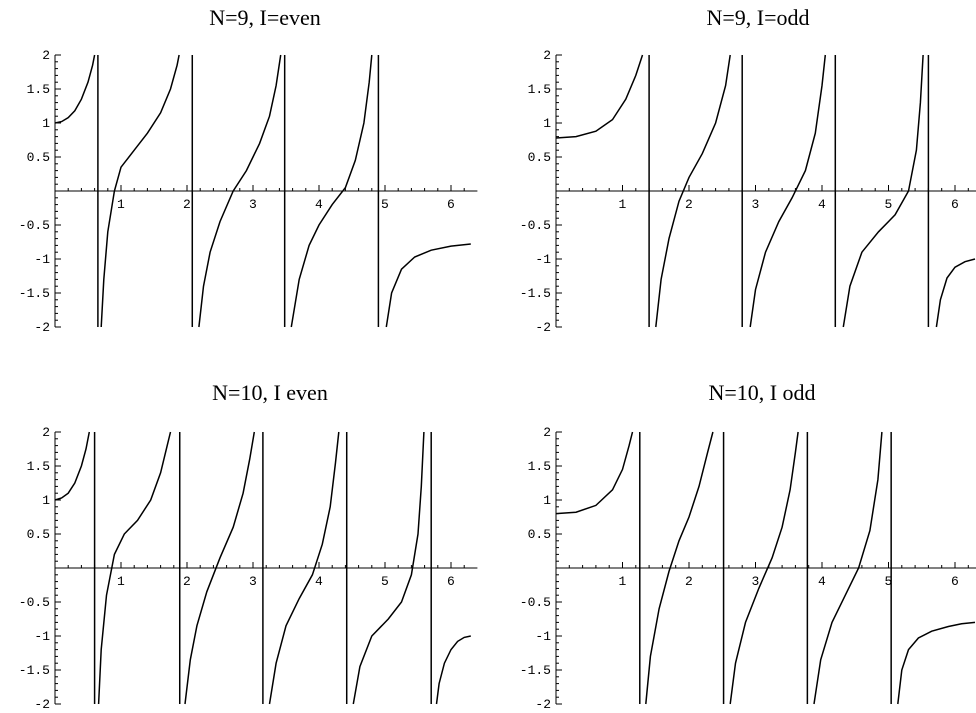 This screenshot has height=713, width=976. Describe the element at coordinates (270, 392) in the screenshot. I see `panel-title: N=10, I even` at that location.